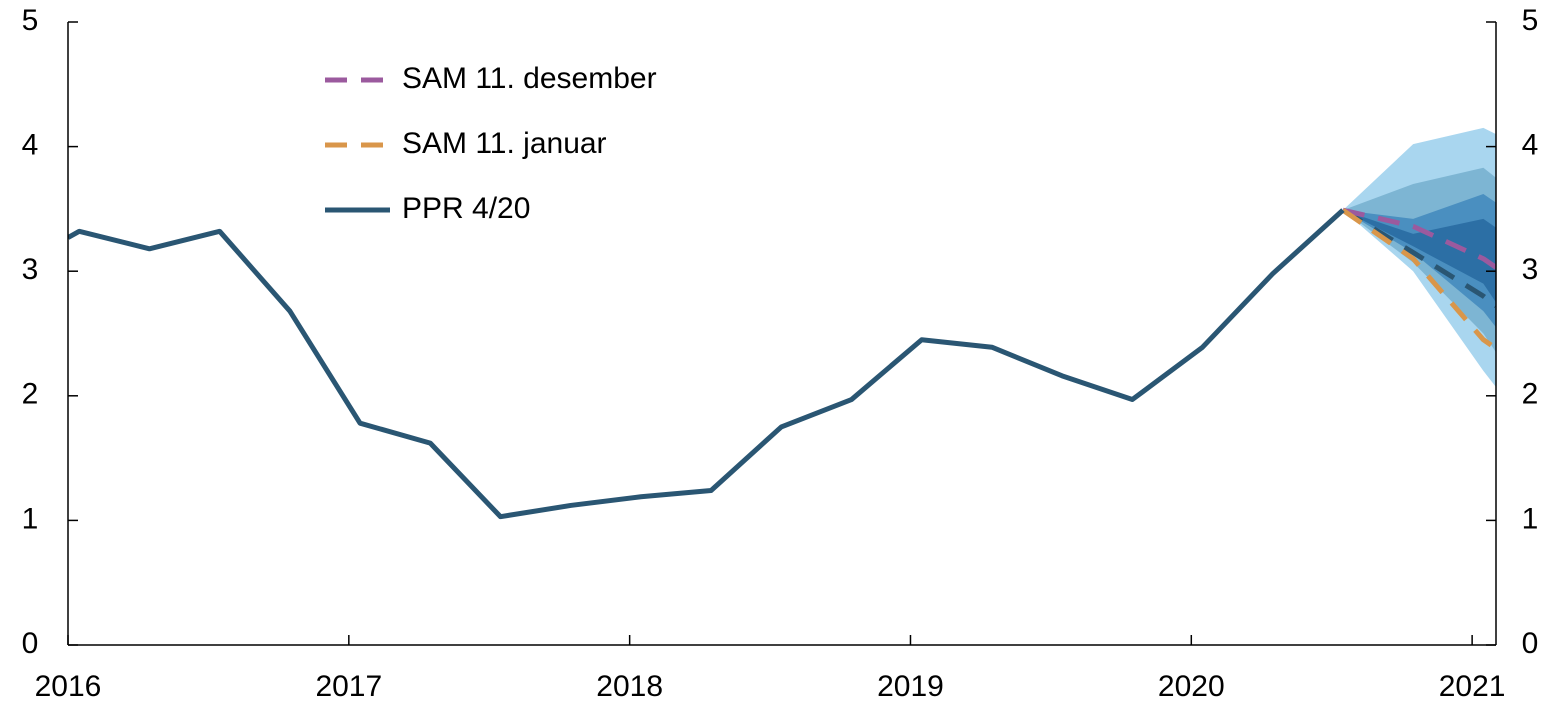 The height and width of the screenshot is (712, 1559). What do you see at coordinates (30, 20) in the screenshot?
I see `y-tick-label: 5` at bounding box center [30, 20].